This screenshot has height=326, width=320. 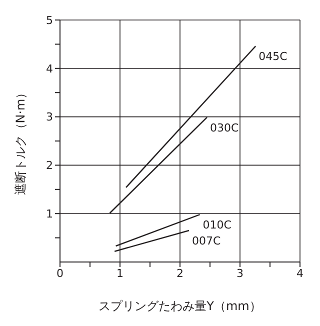 What do you see at coordinates (206, 241) in the screenshot?
I see `series-label: 007C` at bounding box center [206, 241].